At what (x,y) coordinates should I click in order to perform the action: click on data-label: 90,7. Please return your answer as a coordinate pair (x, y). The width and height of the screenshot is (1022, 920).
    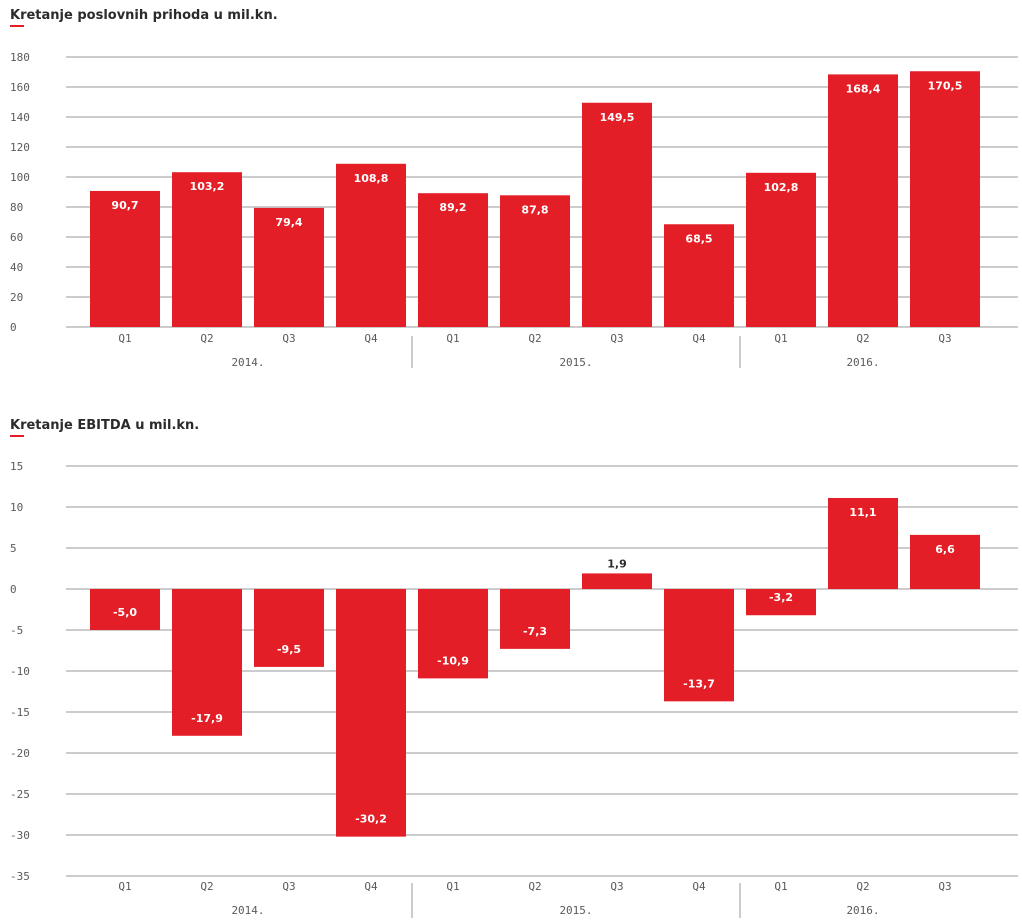
    Looking at the image, I should click on (124, 205).